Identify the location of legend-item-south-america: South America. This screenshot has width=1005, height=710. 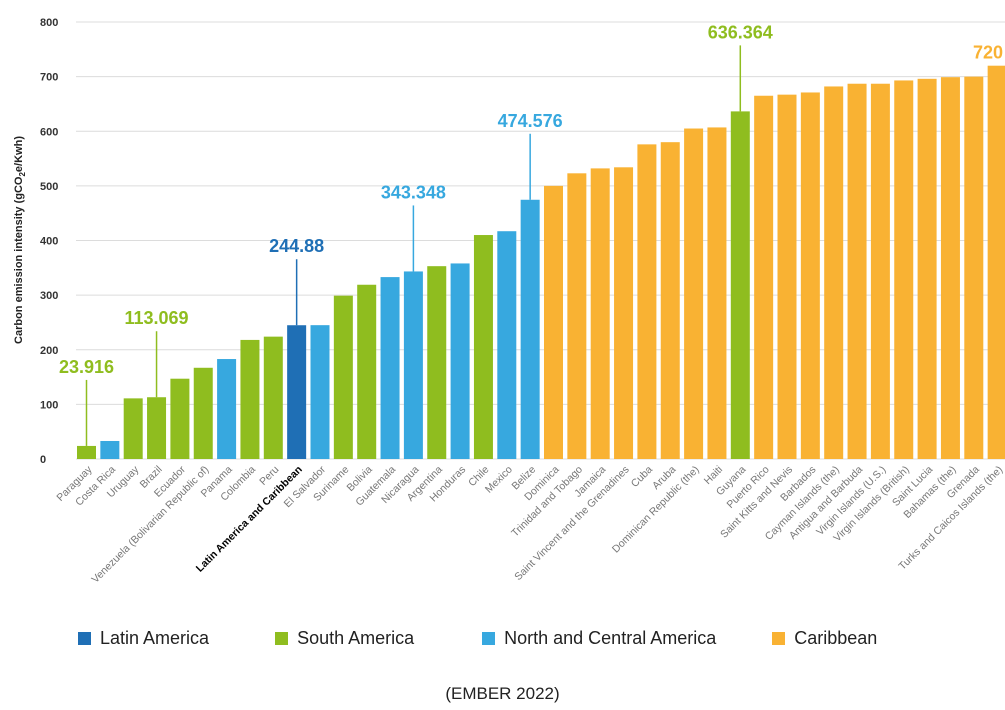
(344, 638).